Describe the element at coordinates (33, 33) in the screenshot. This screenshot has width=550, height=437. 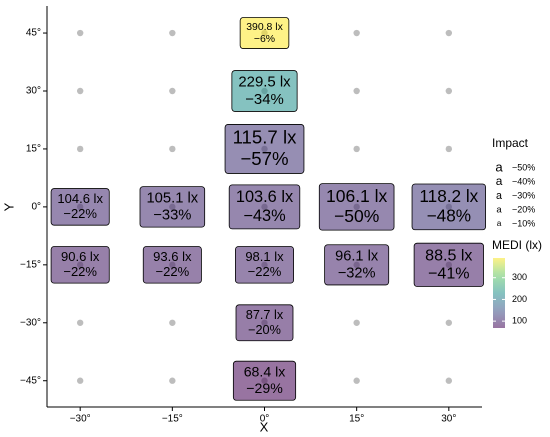
I see `y-tick-label: 45°` at that location.